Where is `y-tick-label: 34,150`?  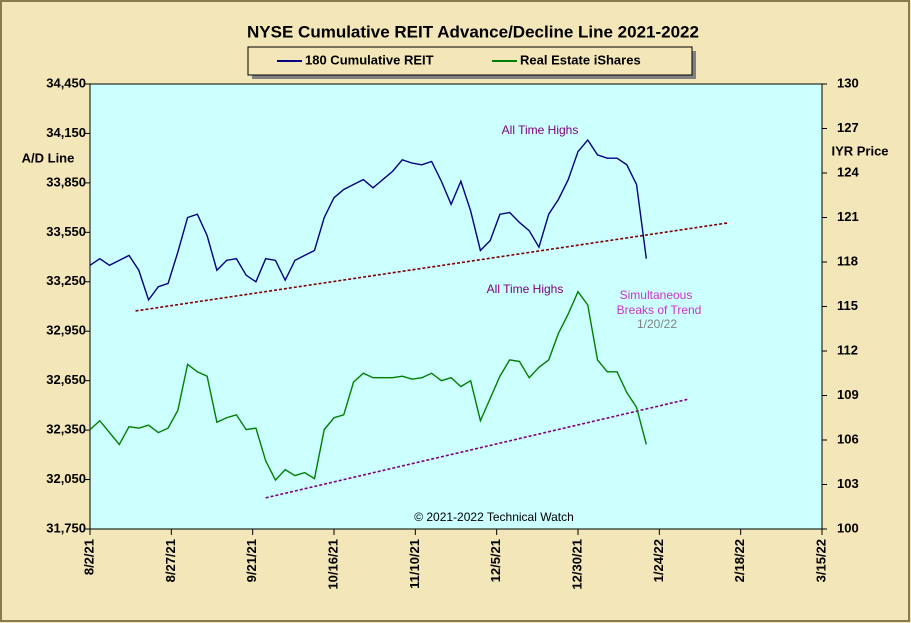 y-tick-label: 34,150 is located at coordinates (66, 132).